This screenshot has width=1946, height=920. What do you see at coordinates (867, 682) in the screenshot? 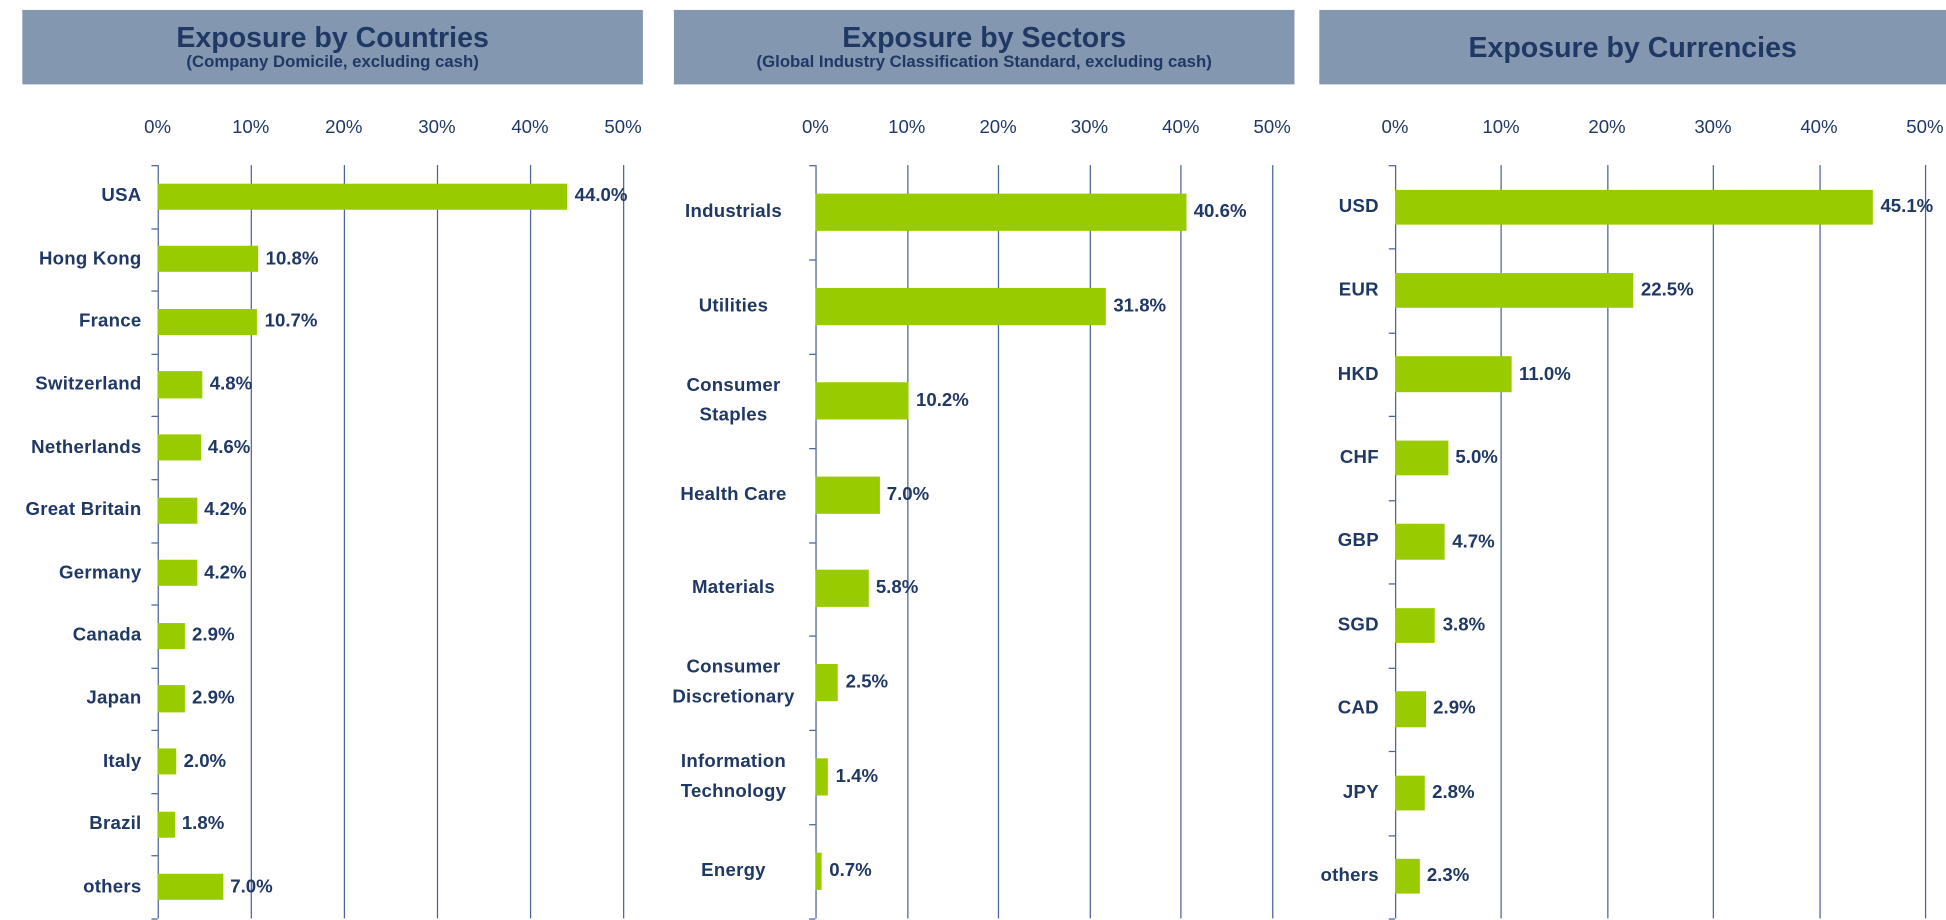
I see `value-label: 2.5%` at bounding box center [867, 682].